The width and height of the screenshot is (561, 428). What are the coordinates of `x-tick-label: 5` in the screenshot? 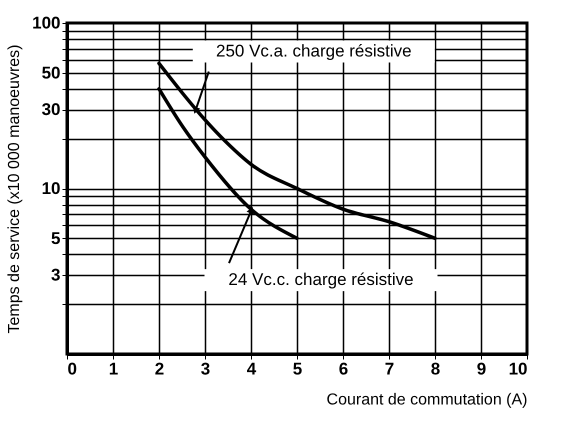 It's located at (297, 369).